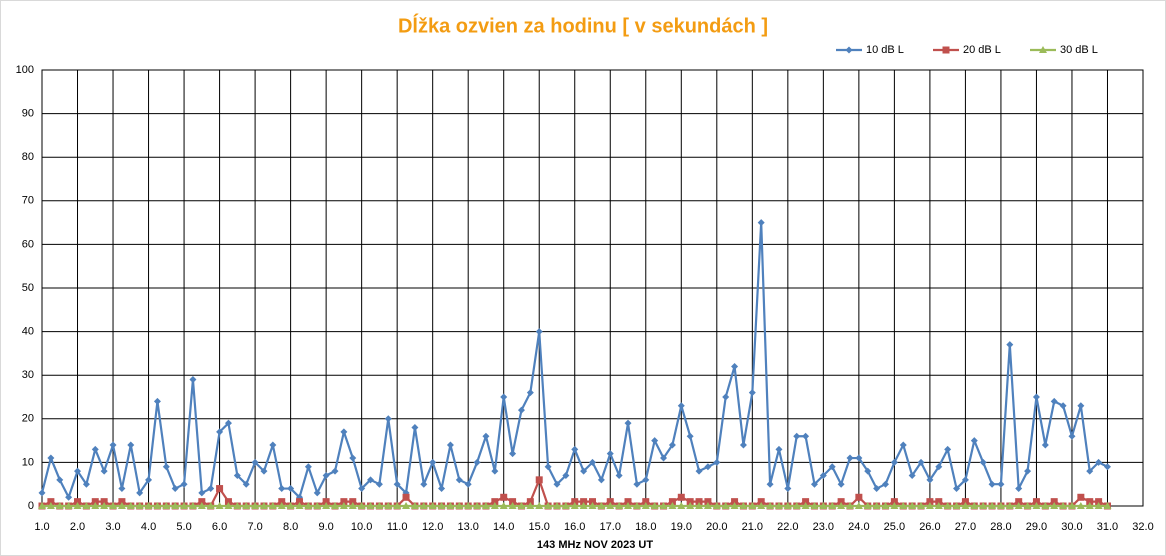  What do you see at coordinates (112, 527) in the screenshot?
I see `x-tick-label: 3.0` at bounding box center [112, 527].